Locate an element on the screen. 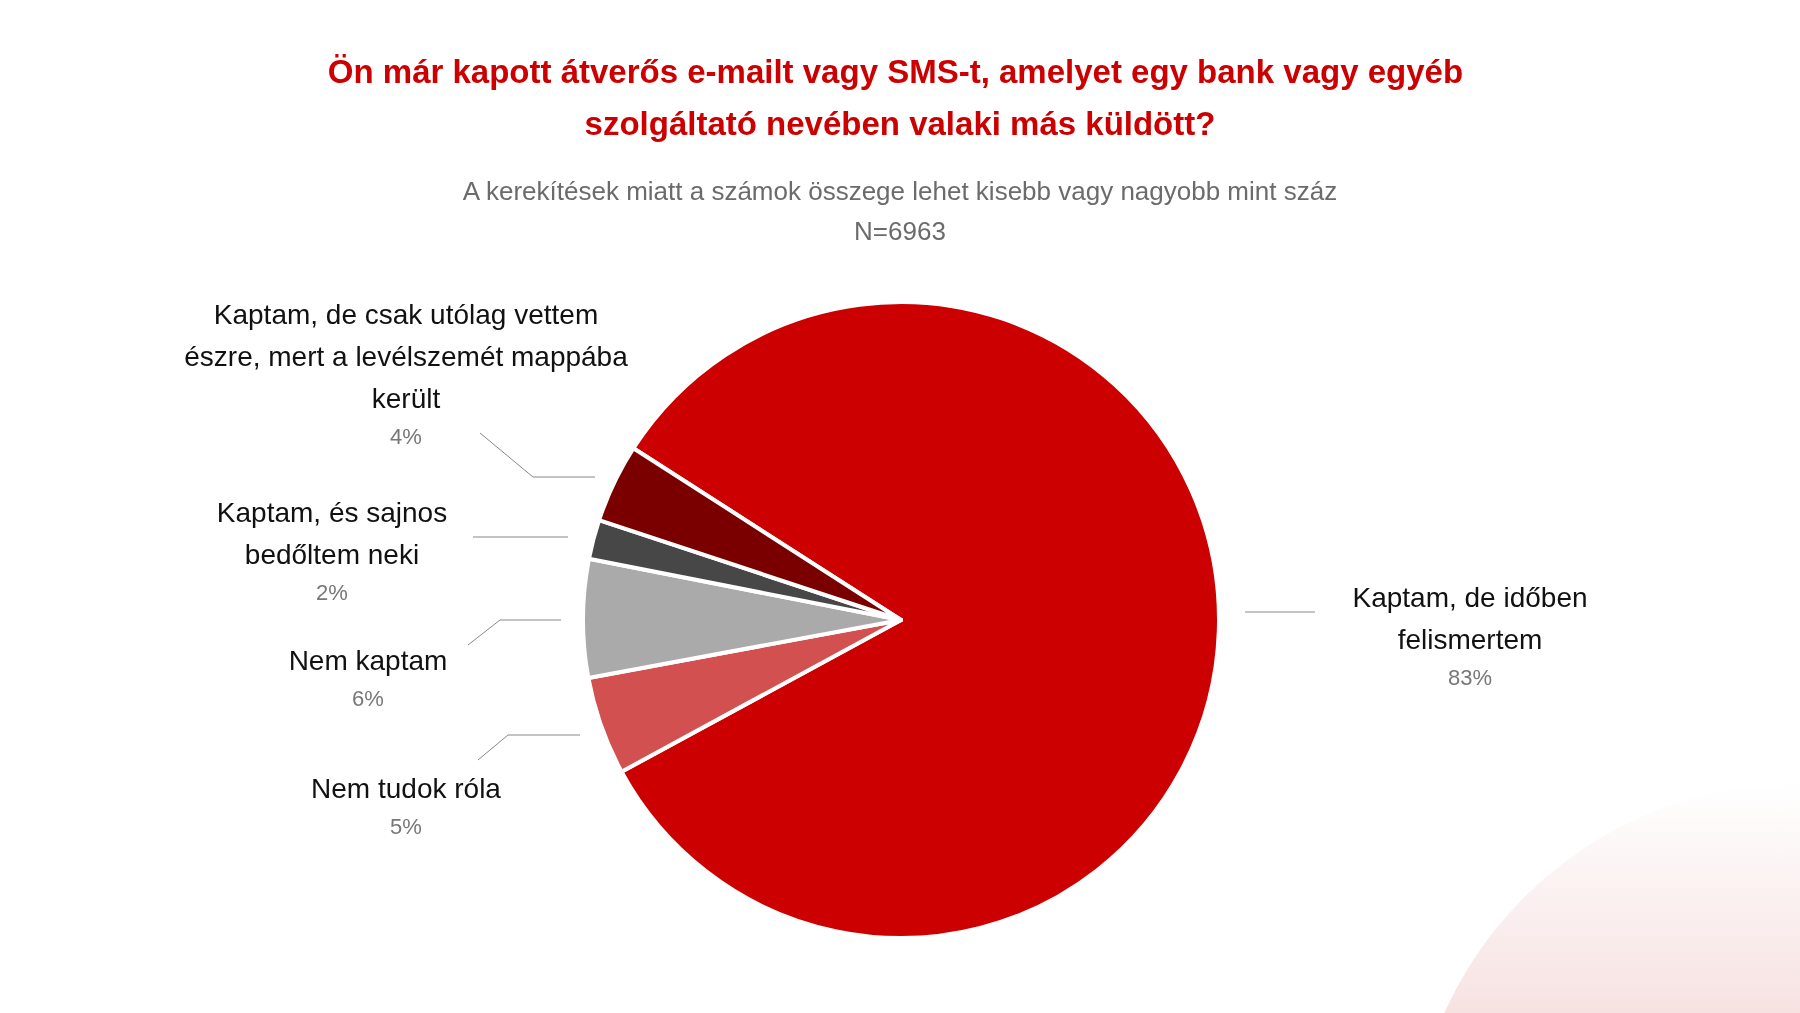 This screenshot has height=1013, width=1800. data-label: 2% is located at coordinates (332, 592).